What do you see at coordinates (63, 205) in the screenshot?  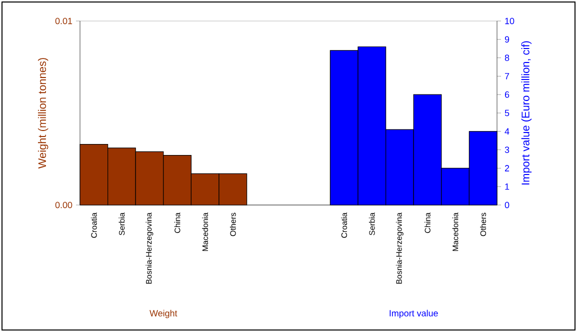 I see `y-tick-label: 0.00` at bounding box center [63, 205].